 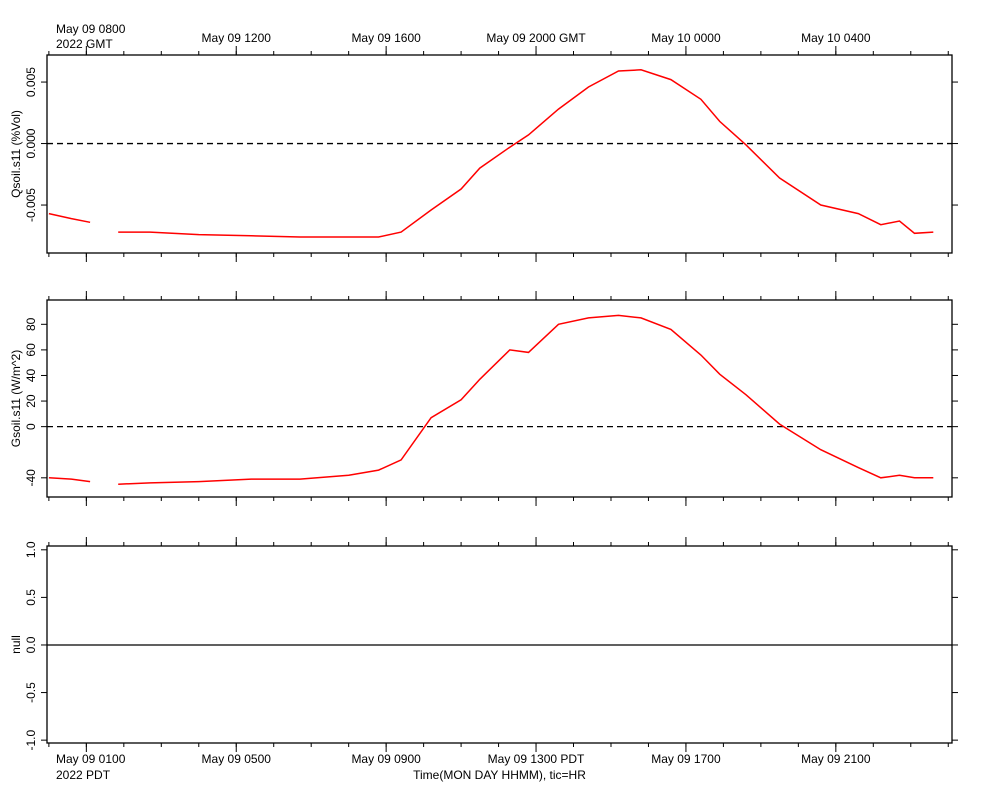 What do you see at coordinates (31, 644) in the screenshot?
I see `y-tick-label: 0.0` at bounding box center [31, 644].